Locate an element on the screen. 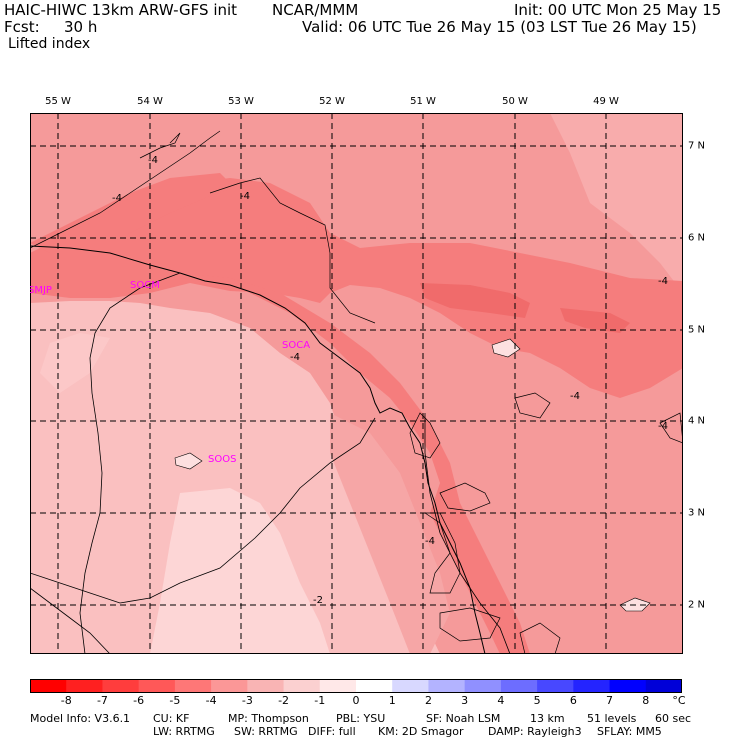 This screenshot has height=740, width=740. lat-label: 6 N is located at coordinates (697, 238).